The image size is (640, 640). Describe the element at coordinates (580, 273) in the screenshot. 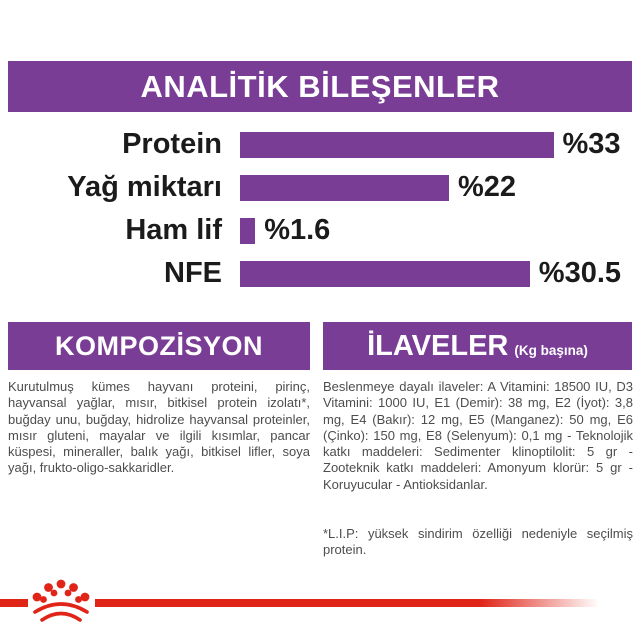

I see `chart-bar-value: %30.5` at that location.